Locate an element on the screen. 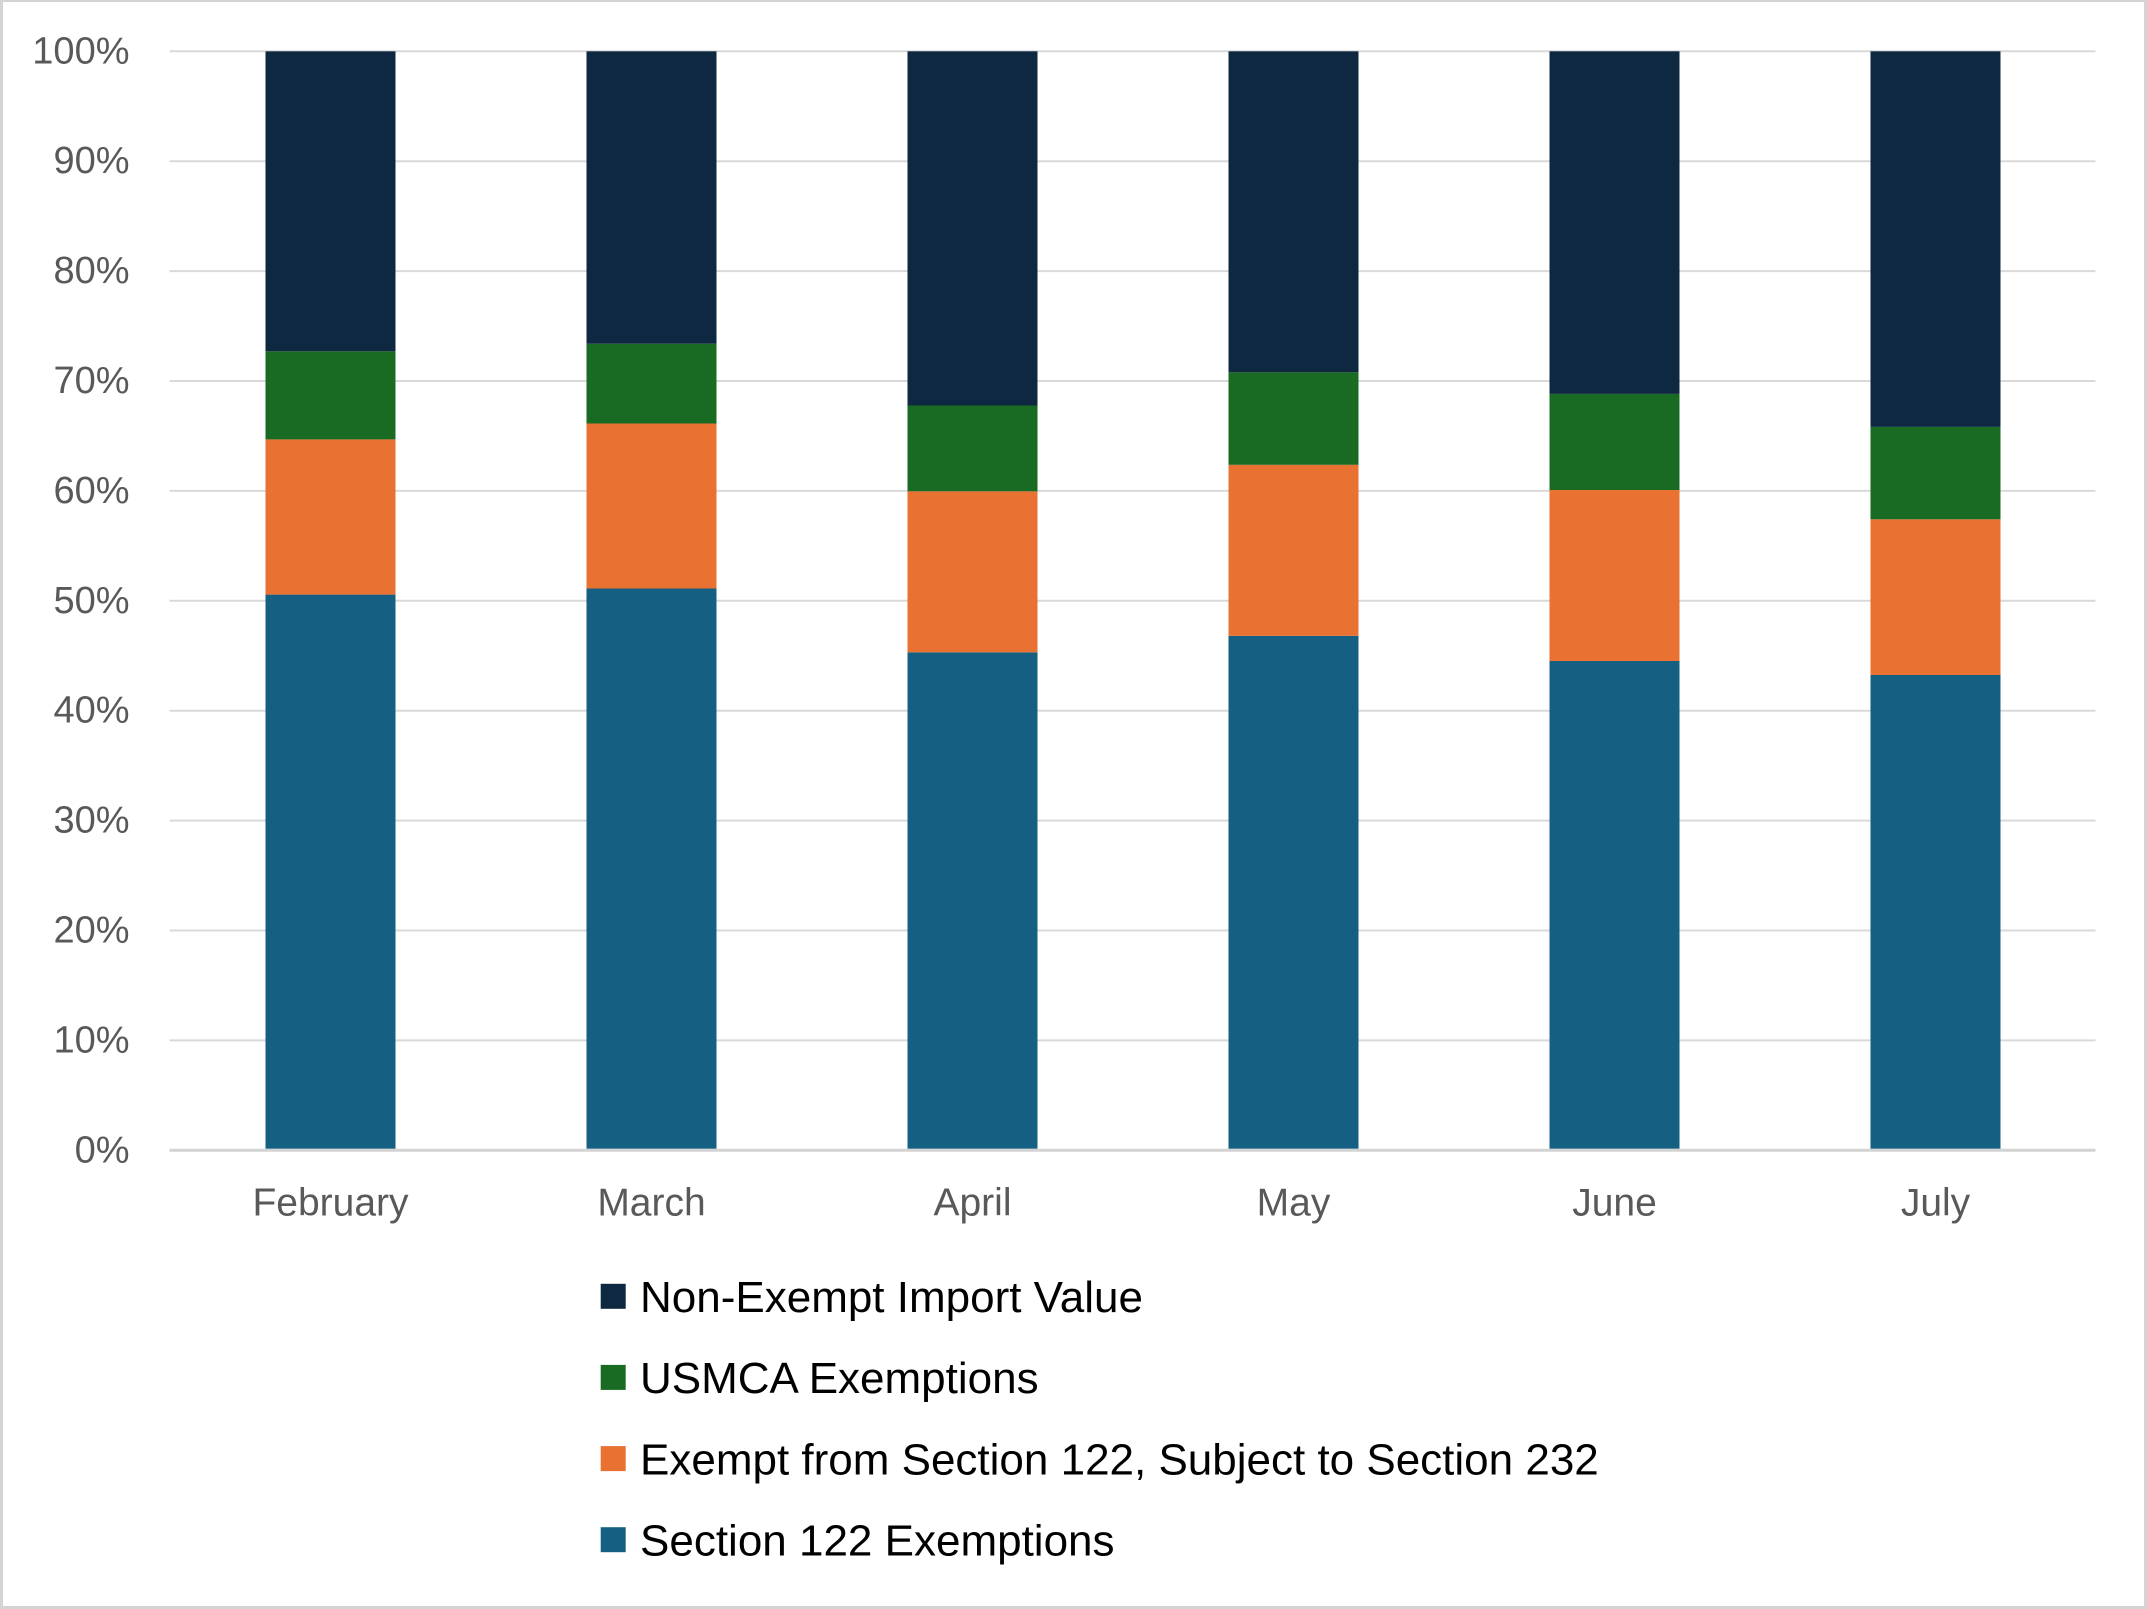  svg-text: 100% is located at coordinates (80, 51).